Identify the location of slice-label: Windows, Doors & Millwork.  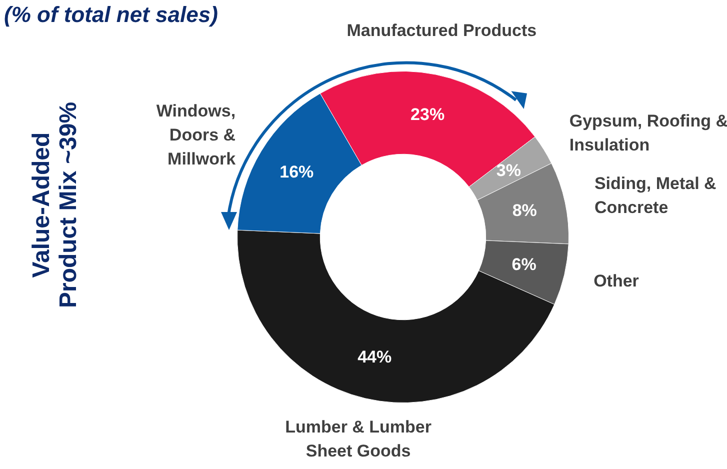
(196, 134).